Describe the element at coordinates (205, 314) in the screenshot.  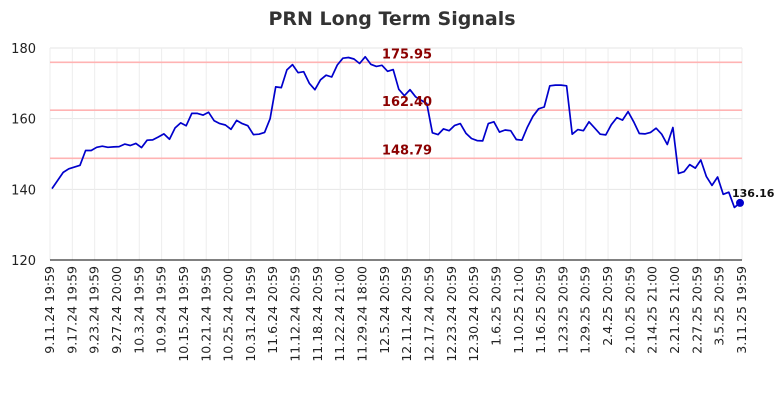
I see `x-tick-label: 10.21.24 19:59` at that location.